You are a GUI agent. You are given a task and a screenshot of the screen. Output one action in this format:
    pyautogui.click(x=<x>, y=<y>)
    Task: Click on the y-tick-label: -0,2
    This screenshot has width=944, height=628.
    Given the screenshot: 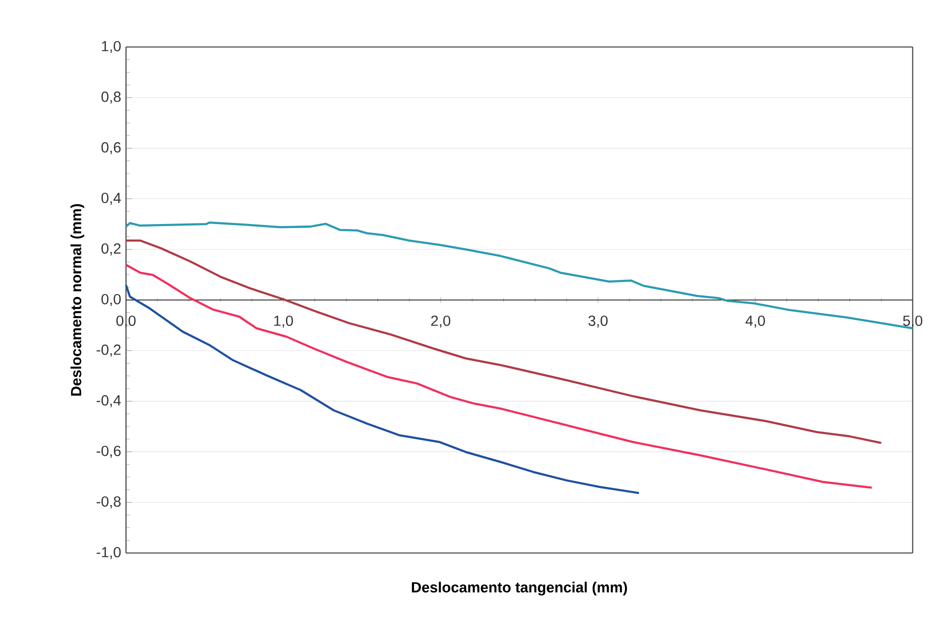 What is the action you would take?
    pyautogui.click(x=108, y=350)
    